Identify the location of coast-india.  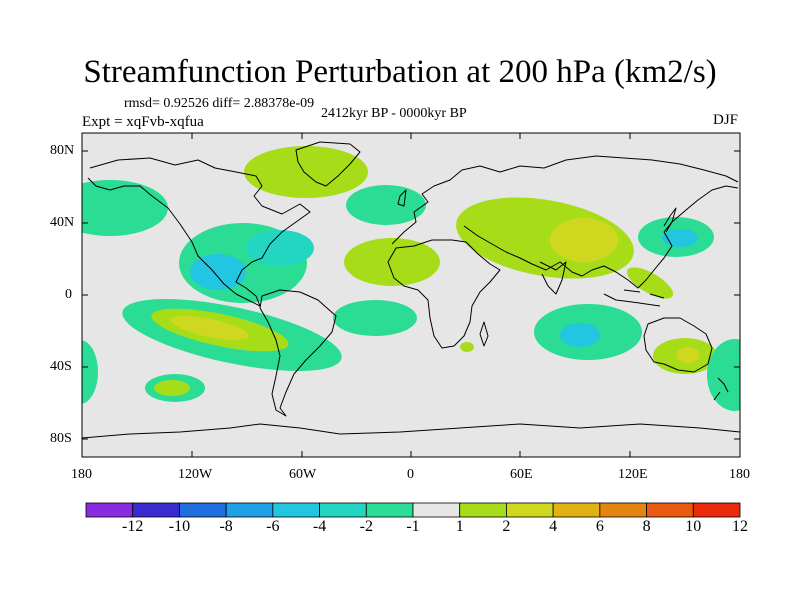
(553, 278).